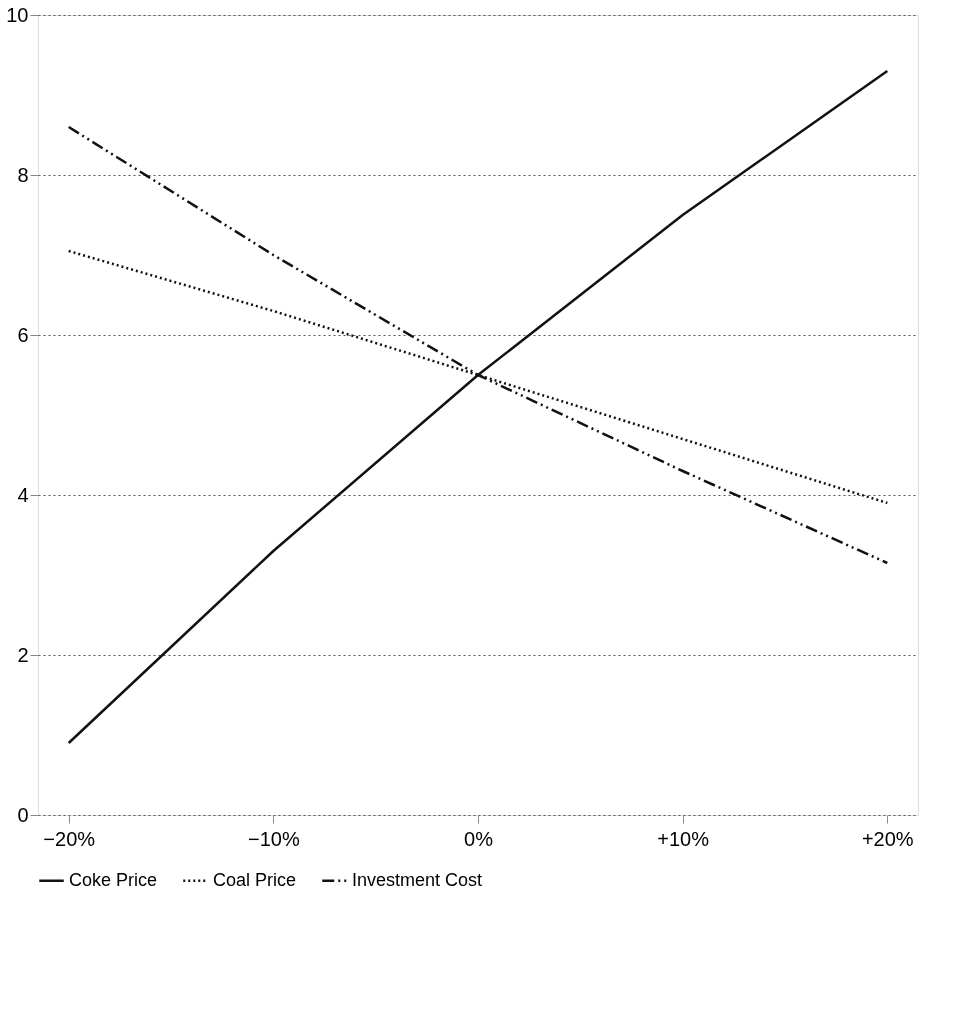  What do you see at coordinates (113, 879) in the screenshot?
I see `legend-label: Coke Price` at bounding box center [113, 879].